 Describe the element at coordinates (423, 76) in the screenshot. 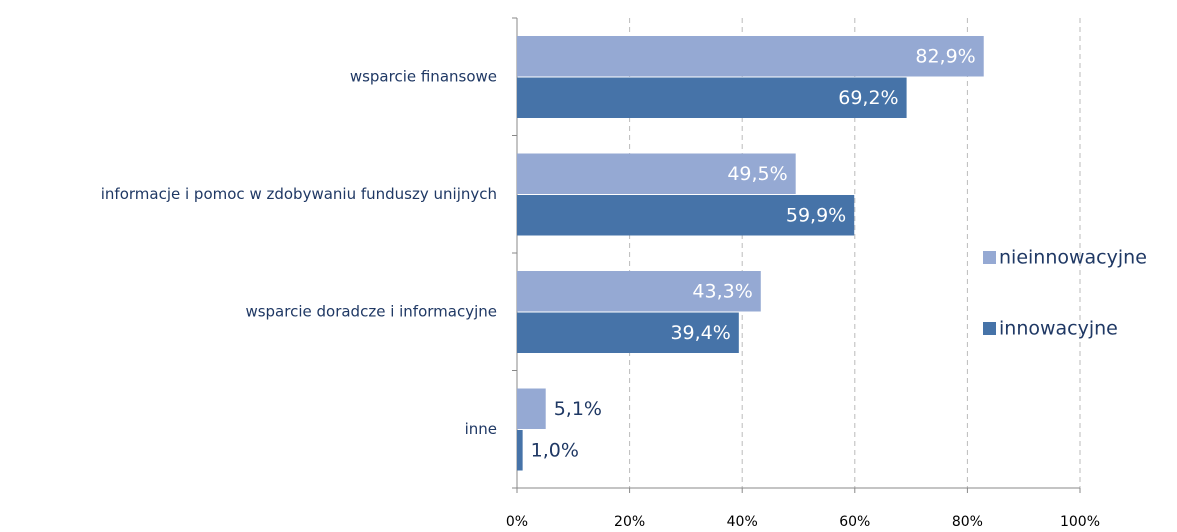

I see `y-tick-label: wsparcie finansowe` at that location.